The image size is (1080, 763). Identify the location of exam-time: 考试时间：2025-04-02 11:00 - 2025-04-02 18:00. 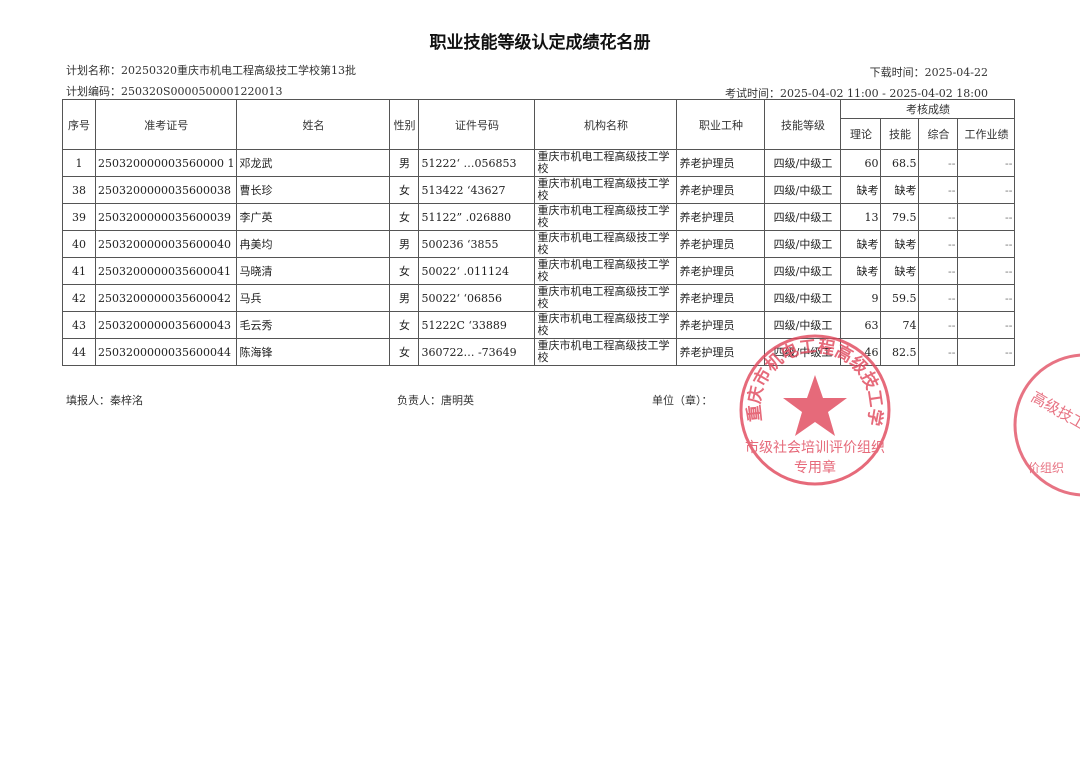
(856, 93).